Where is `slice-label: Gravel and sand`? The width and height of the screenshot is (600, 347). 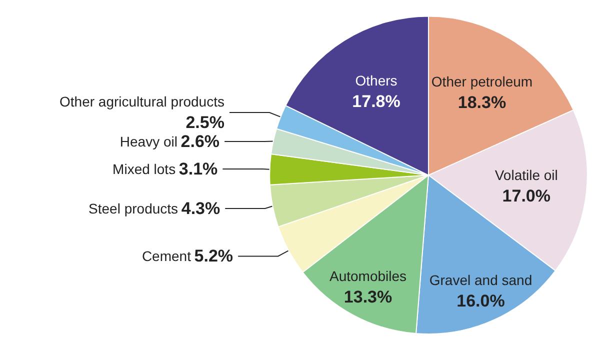
slice-label: Gravel and sand is located at coordinates (480, 280).